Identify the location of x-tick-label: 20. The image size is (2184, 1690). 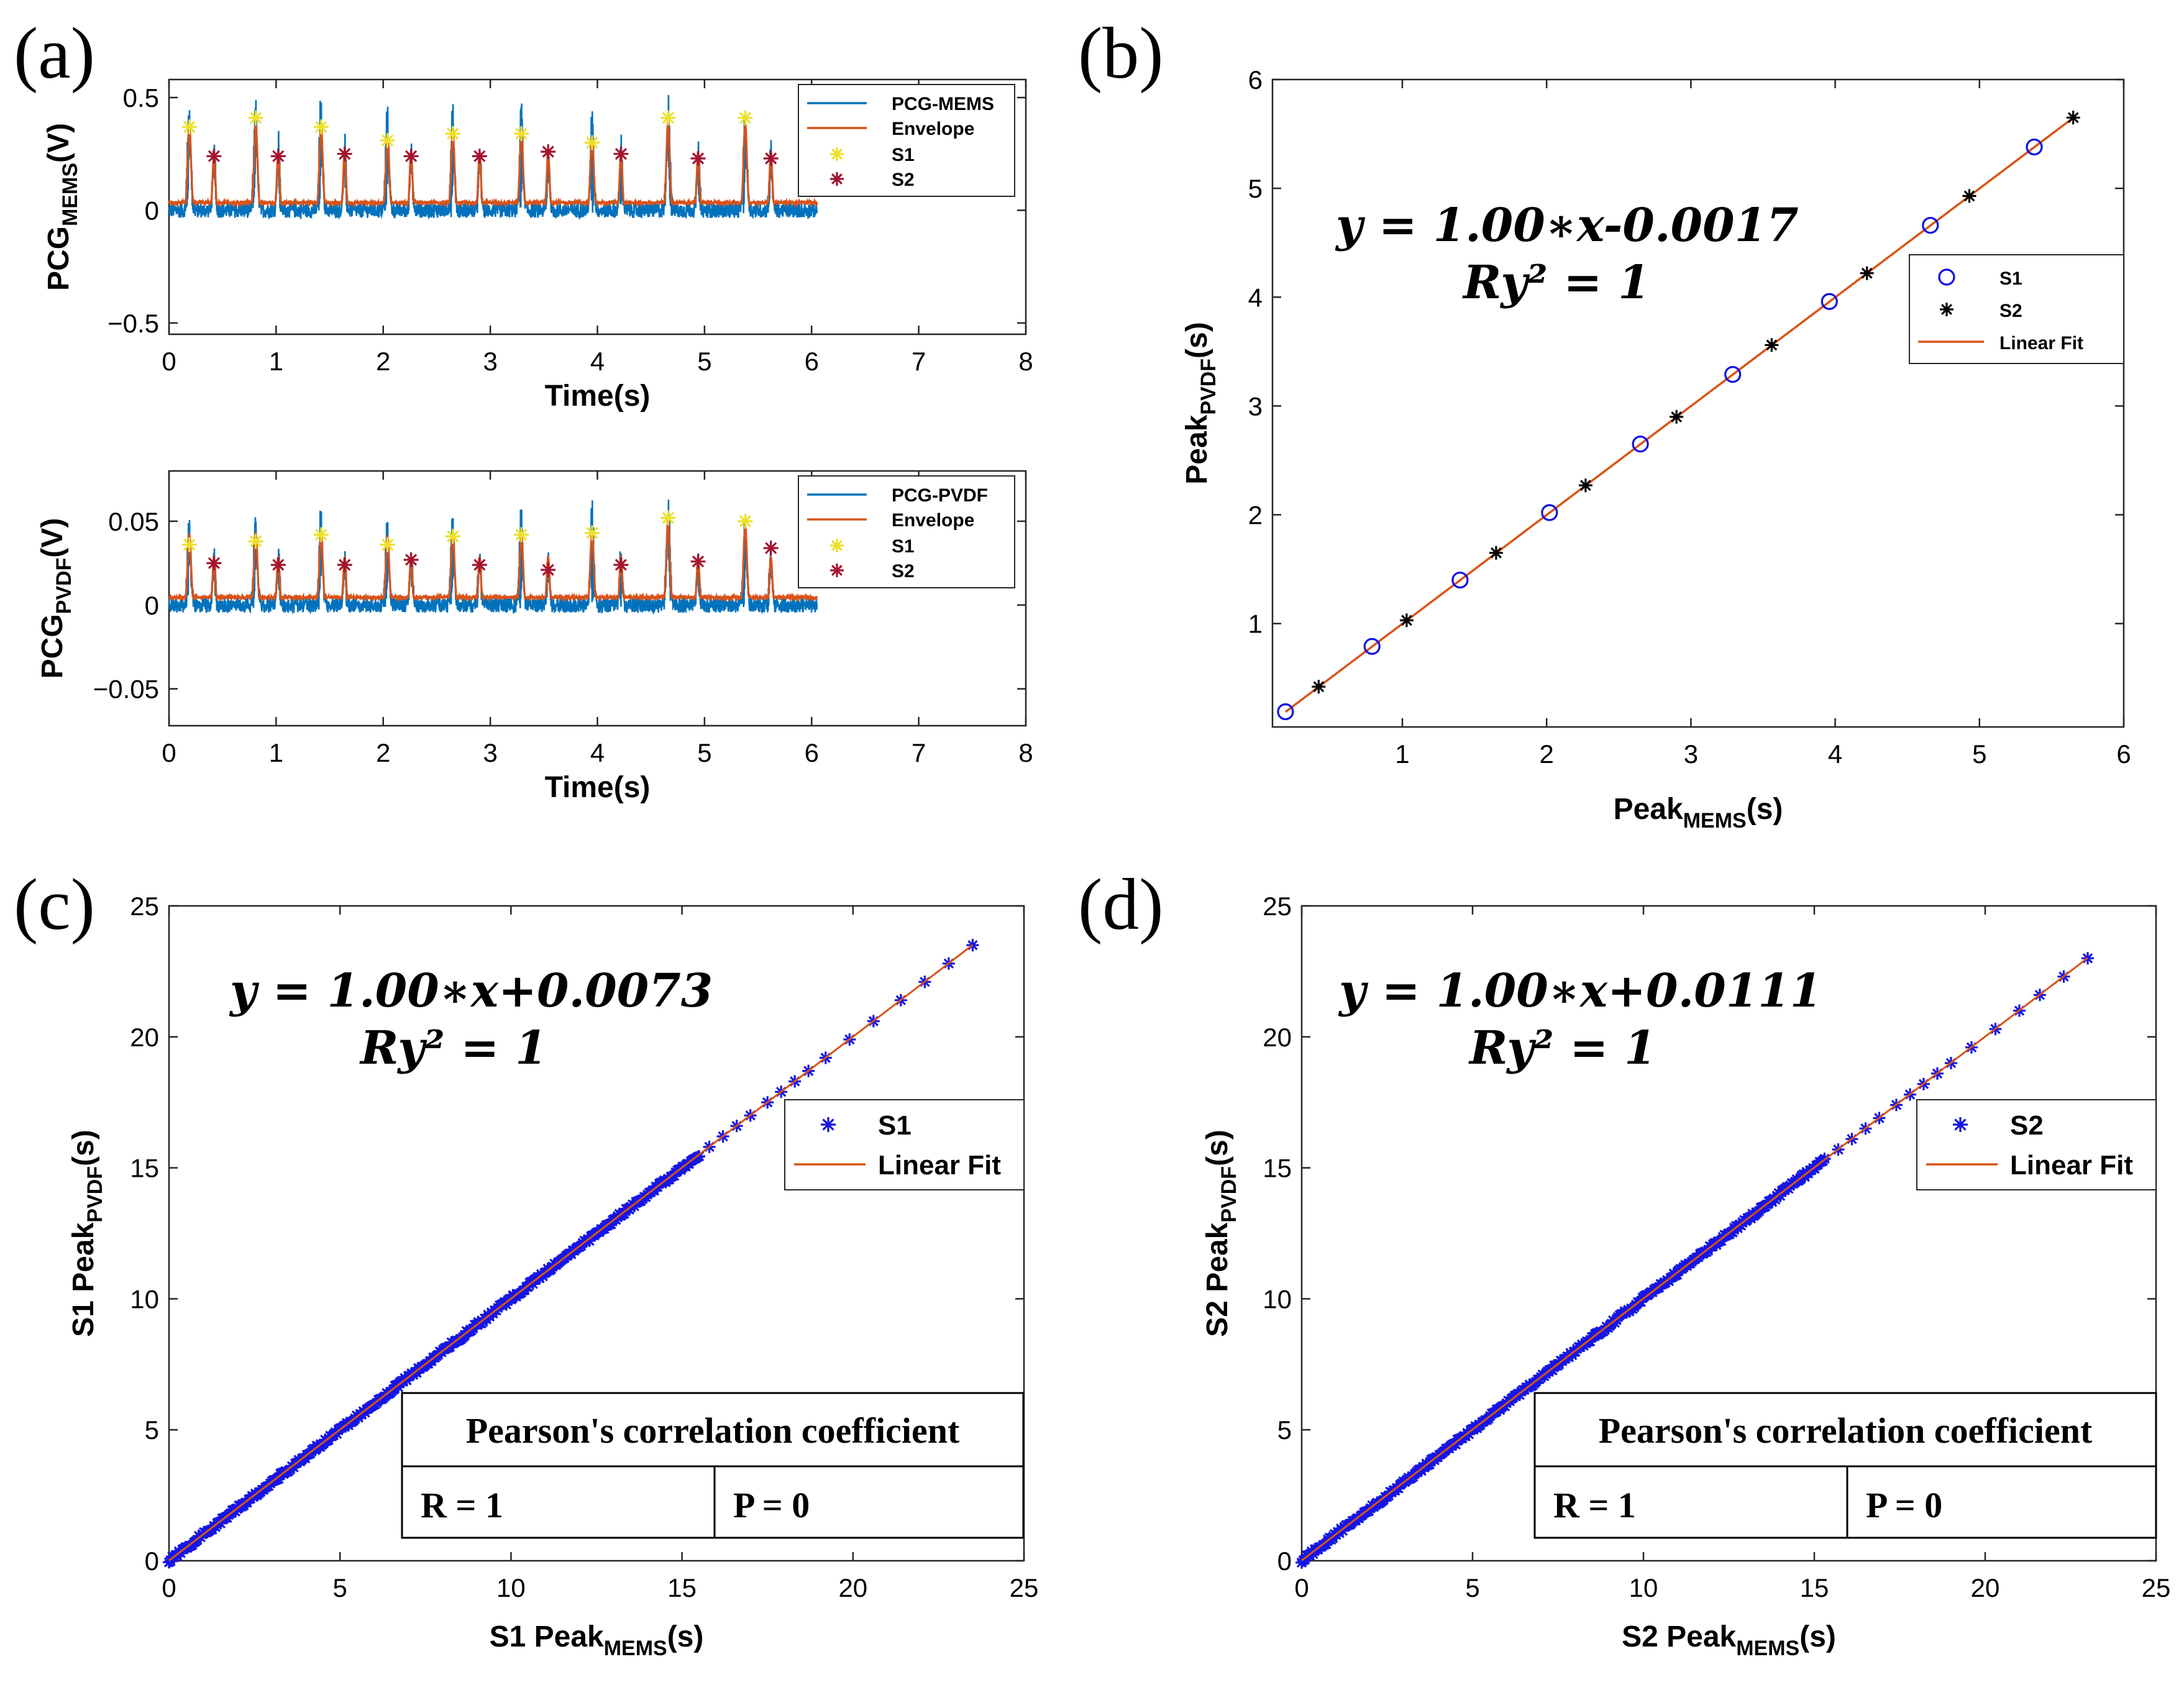
(1985, 1587).